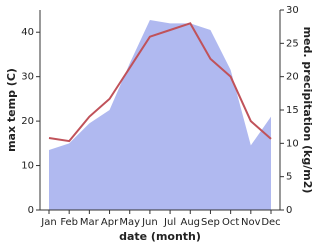  What do you see at coordinates (230, 222) in the screenshot?
I see `x-tick-label: Oct` at bounding box center [230, 222].